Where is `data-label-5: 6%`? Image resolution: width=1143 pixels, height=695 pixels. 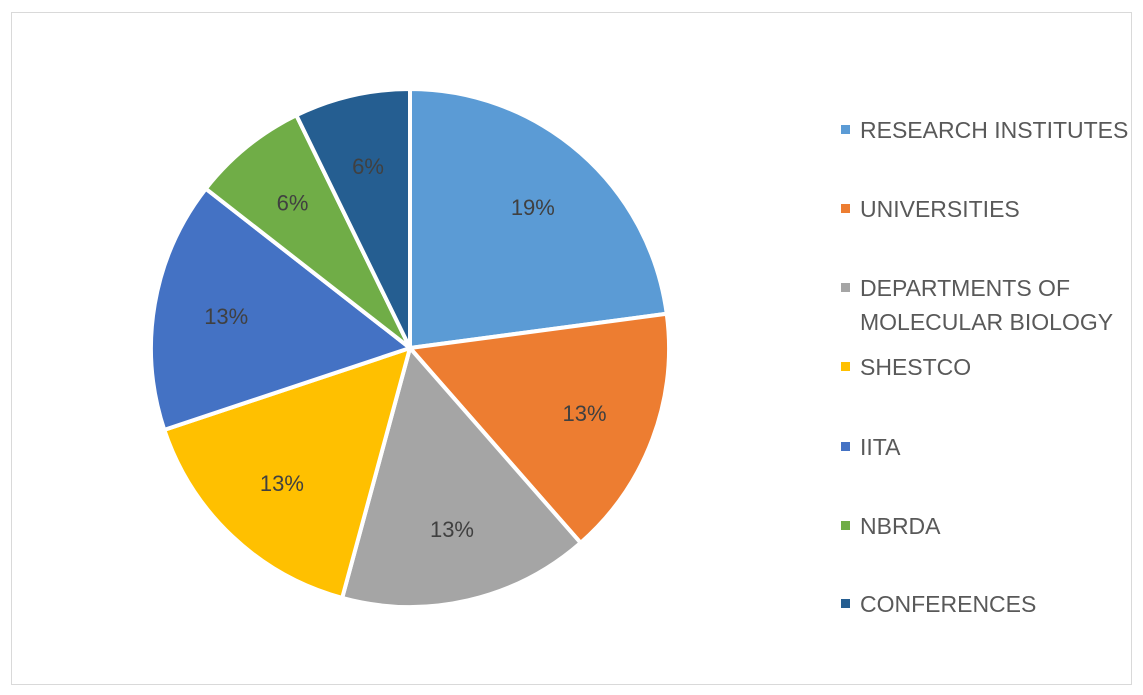
data-label-5: 6% is located at coordinates (293, 203).